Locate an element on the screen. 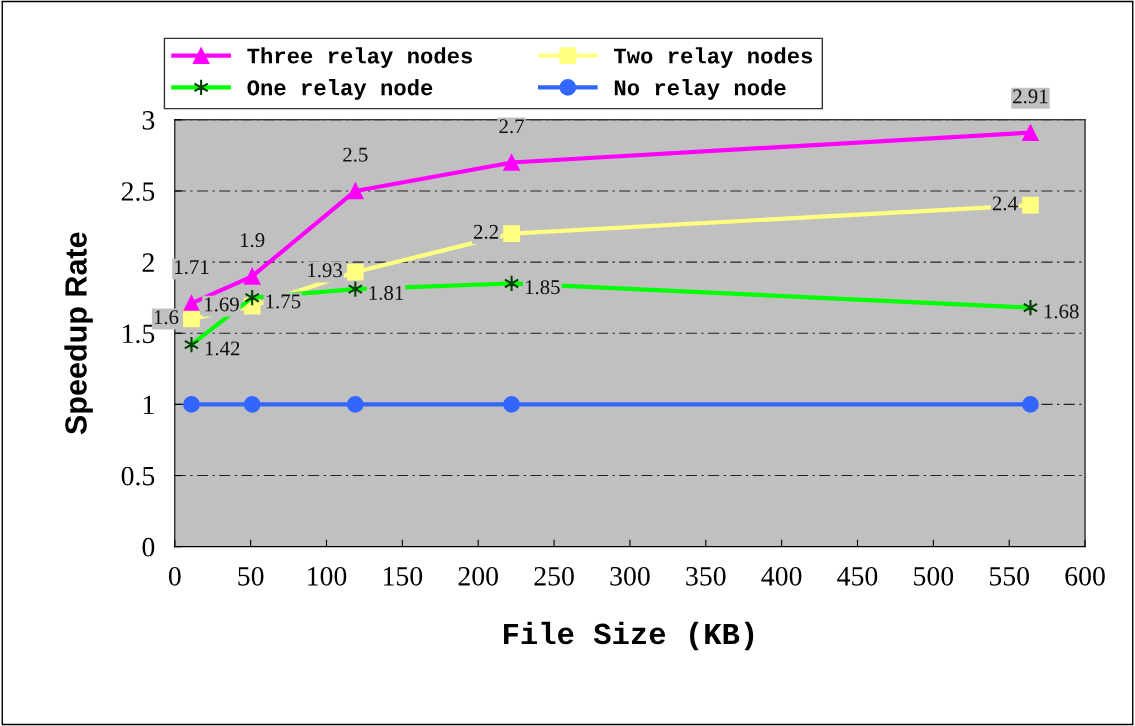 The image size is (1135, 726). data-label: 1.93 is located at coordinates (325, 270).